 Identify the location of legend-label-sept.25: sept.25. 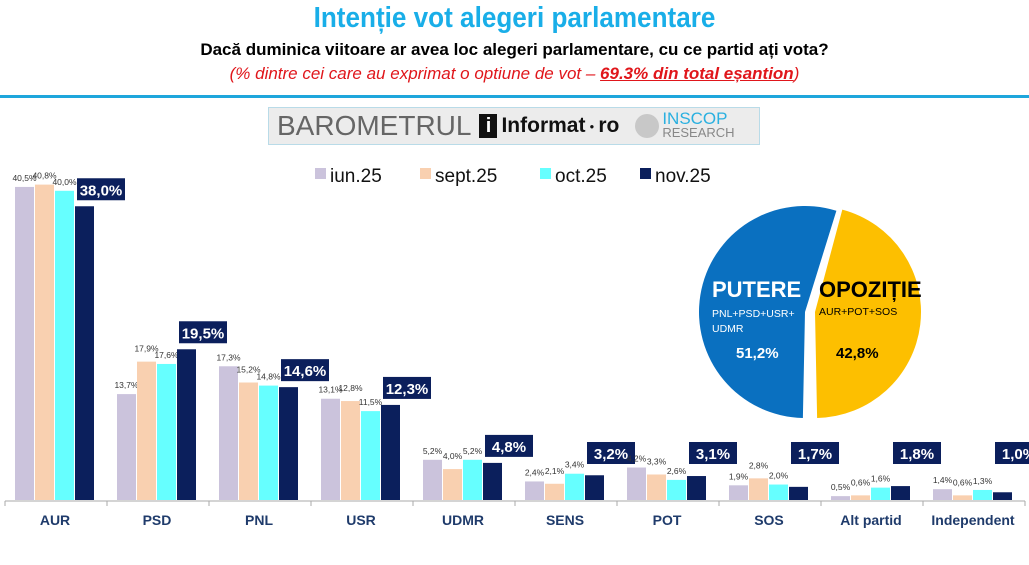
(466, 176).